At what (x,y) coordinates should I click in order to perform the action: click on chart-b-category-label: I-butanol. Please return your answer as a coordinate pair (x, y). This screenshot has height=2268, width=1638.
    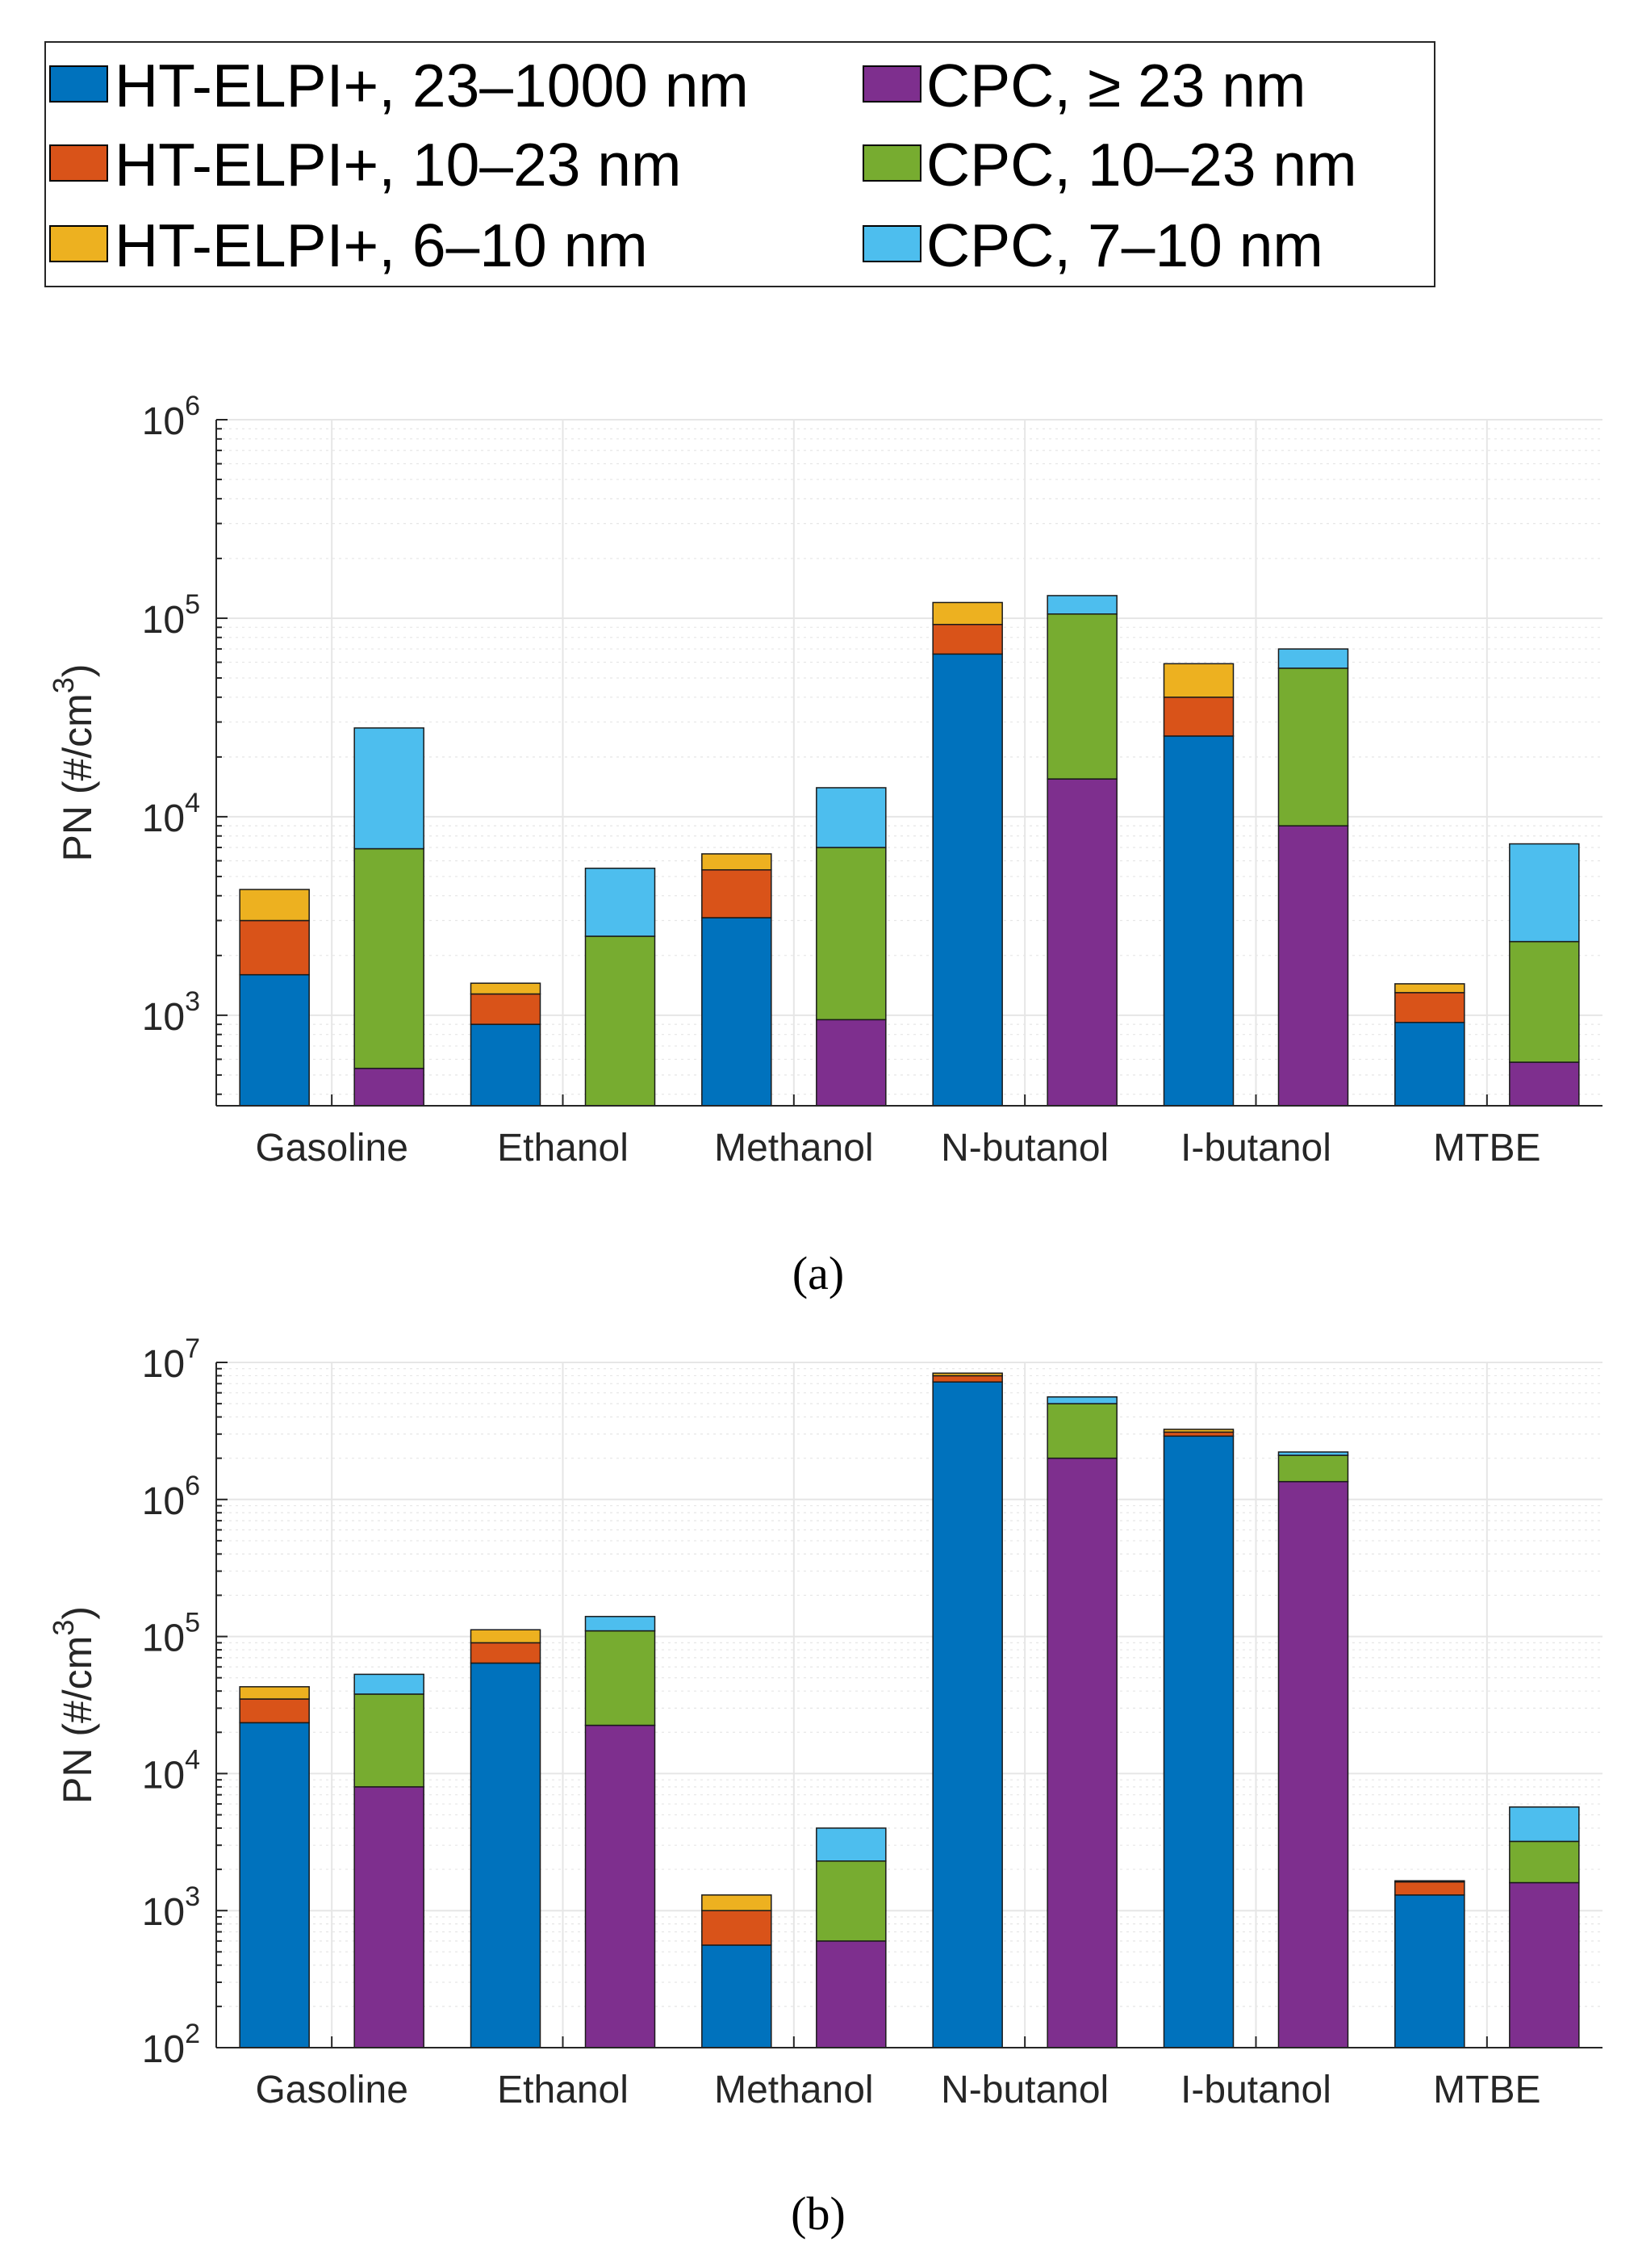
    Looking at the image, I should click on (1255, 2090).